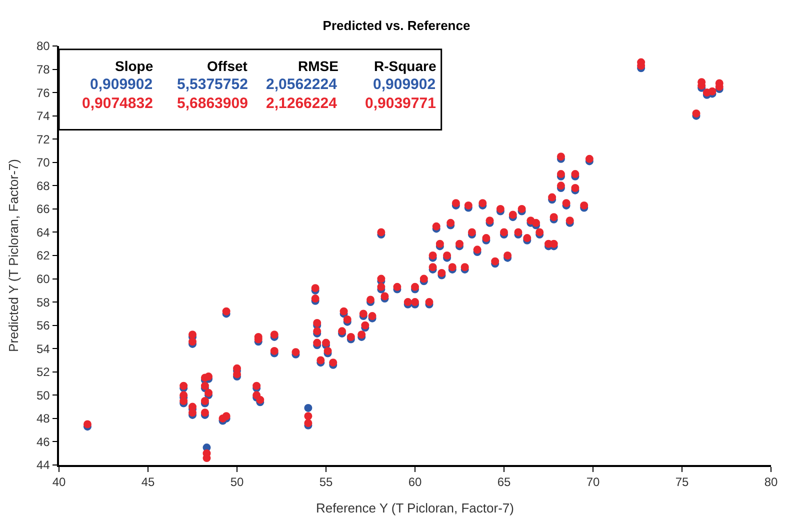  I want to click on x-tick-label: 80, so click(771, 482).